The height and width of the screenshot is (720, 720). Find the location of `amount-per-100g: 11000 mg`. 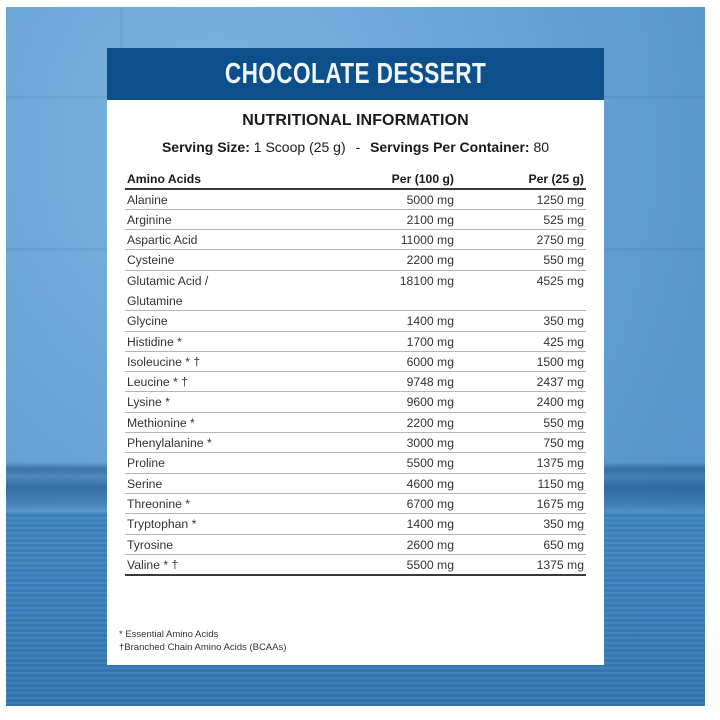

amount-per-100g: 11000 mg is located at coordinates (380, 240).